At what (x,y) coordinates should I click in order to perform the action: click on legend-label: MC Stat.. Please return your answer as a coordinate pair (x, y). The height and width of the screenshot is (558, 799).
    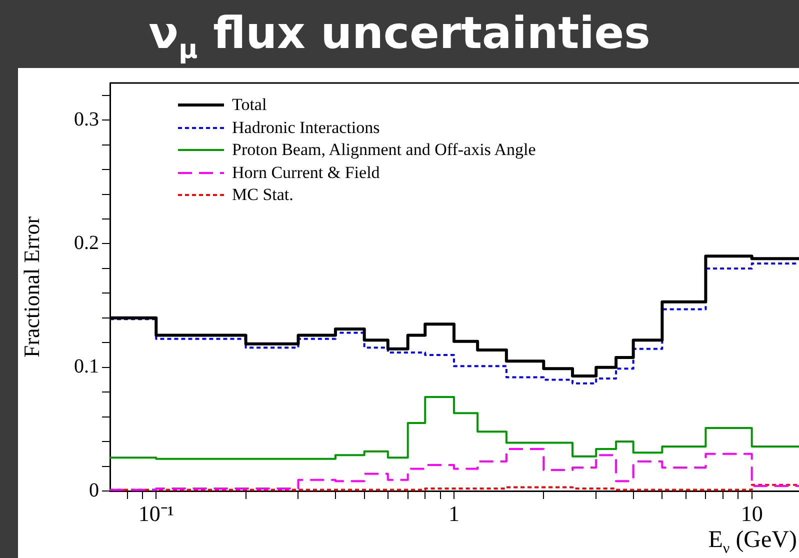
    Looking at the image, I should click on (263, 195).